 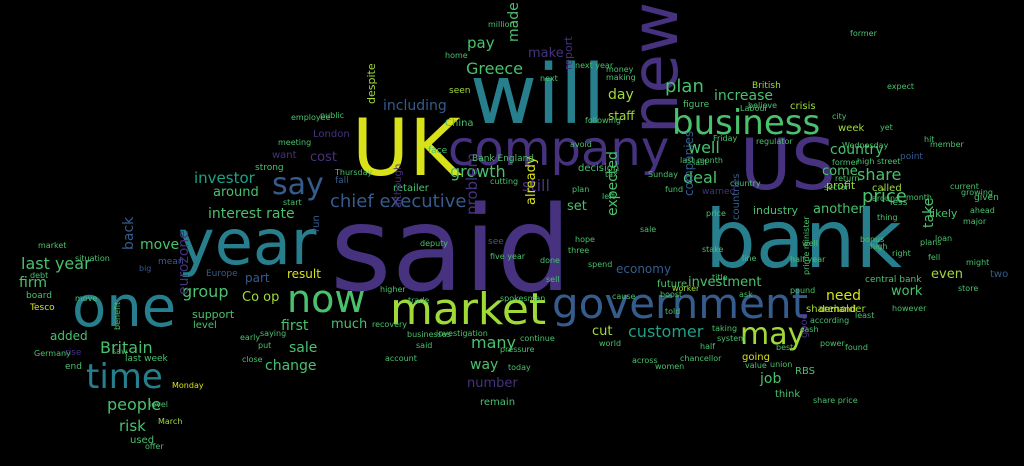 What do you see at coordinates (419, 300) in the screenshot?
I see `cloud-word: trade` at bounding box center [419, 300].